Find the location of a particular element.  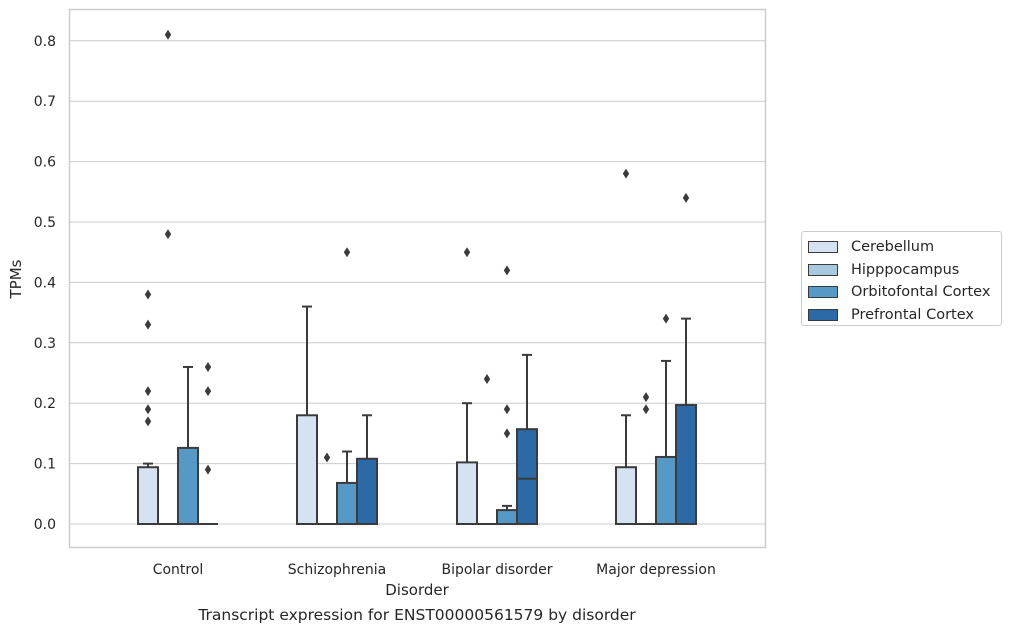

y-tick-label: 0.0 is located at coordinates (45, 525).